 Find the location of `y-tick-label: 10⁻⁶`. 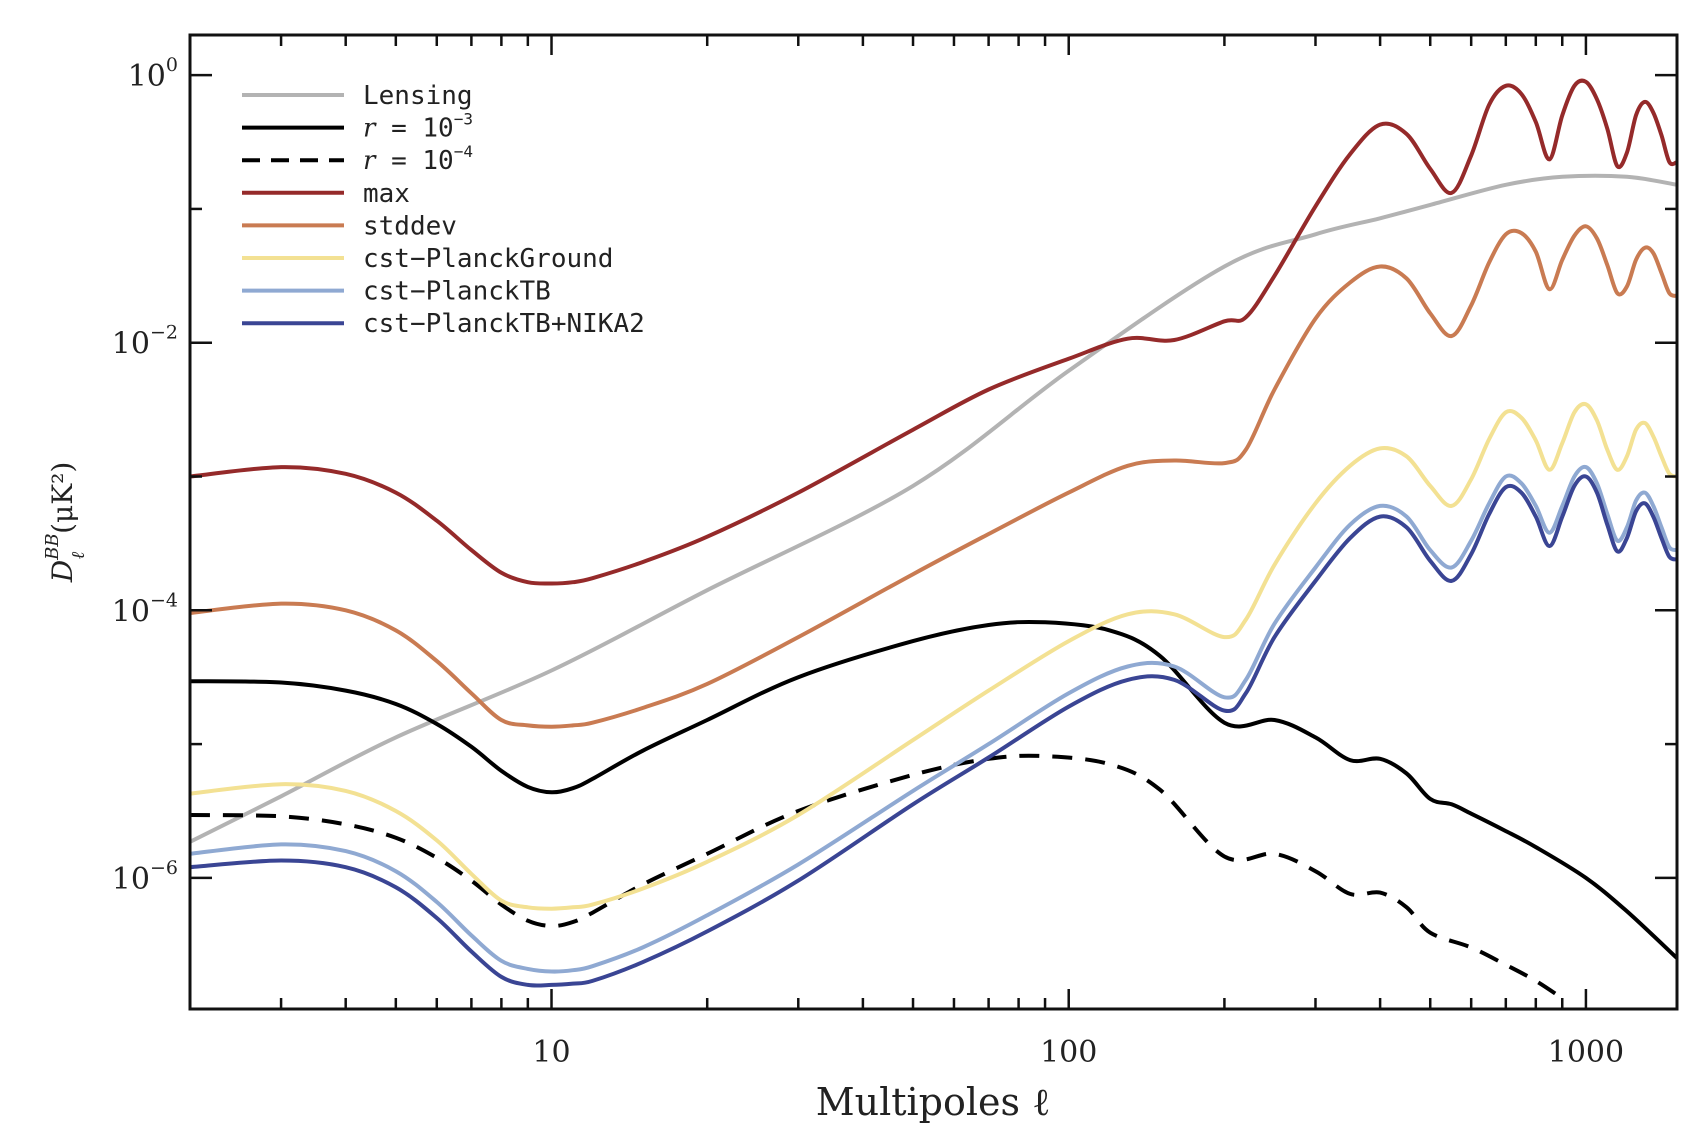

y-tick-label: 10⁻⁶ is located at coordinates (145, 877).